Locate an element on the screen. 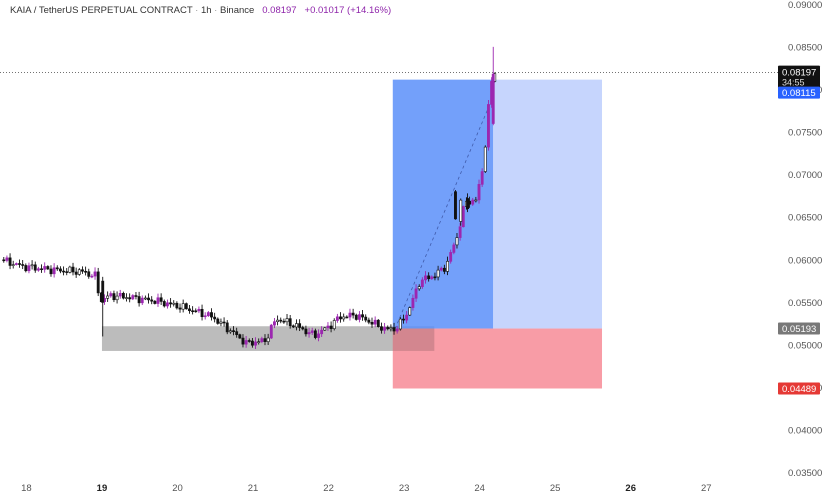 Image resolution: width=829 pixels, height=502 pixels. long-position-profit-zone-future is located at coordinates (548, 204).